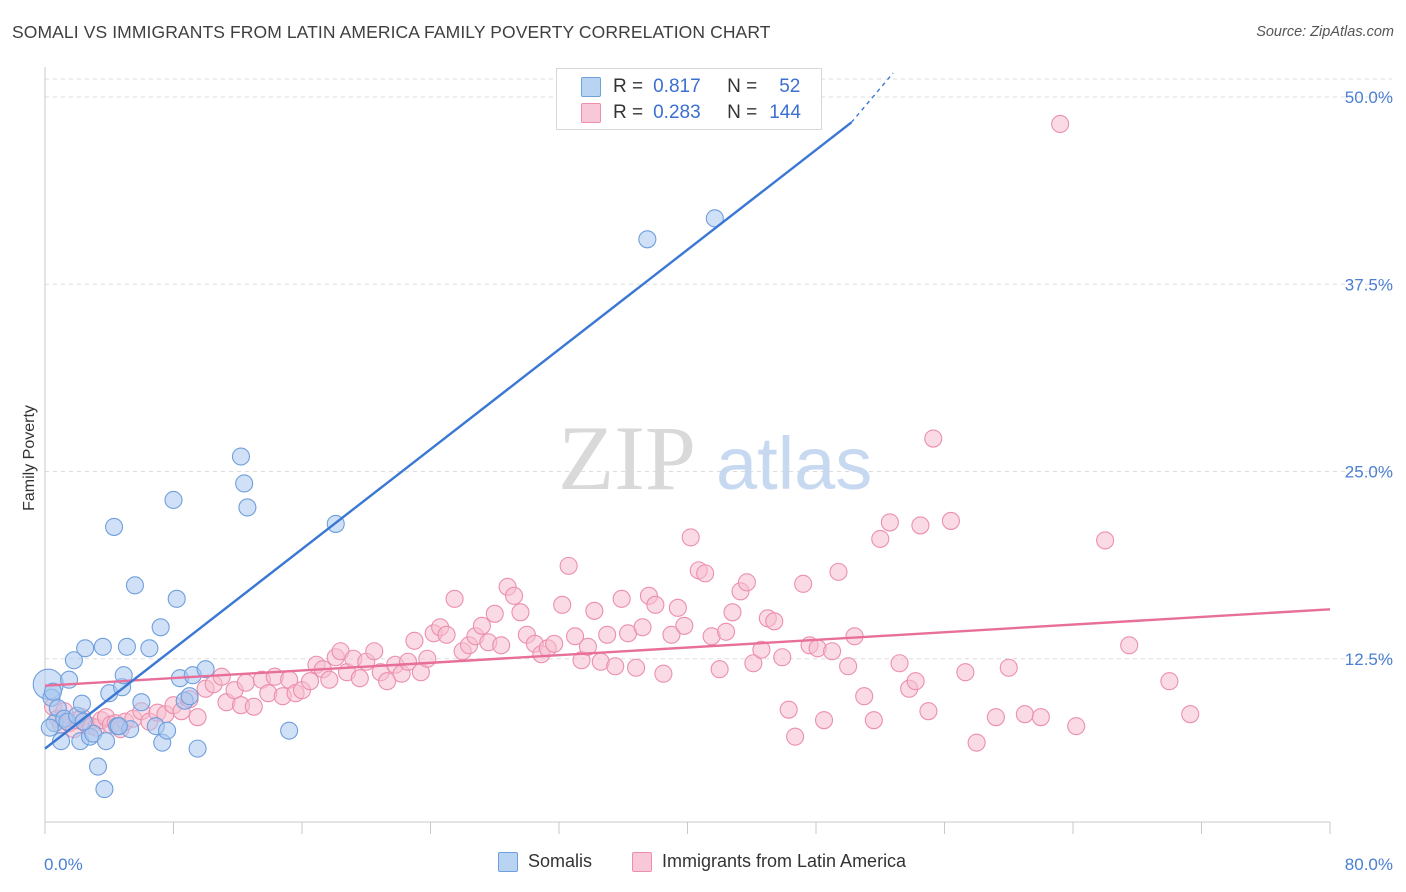  I want to click on r-value: 0.283, so click(677, 112).